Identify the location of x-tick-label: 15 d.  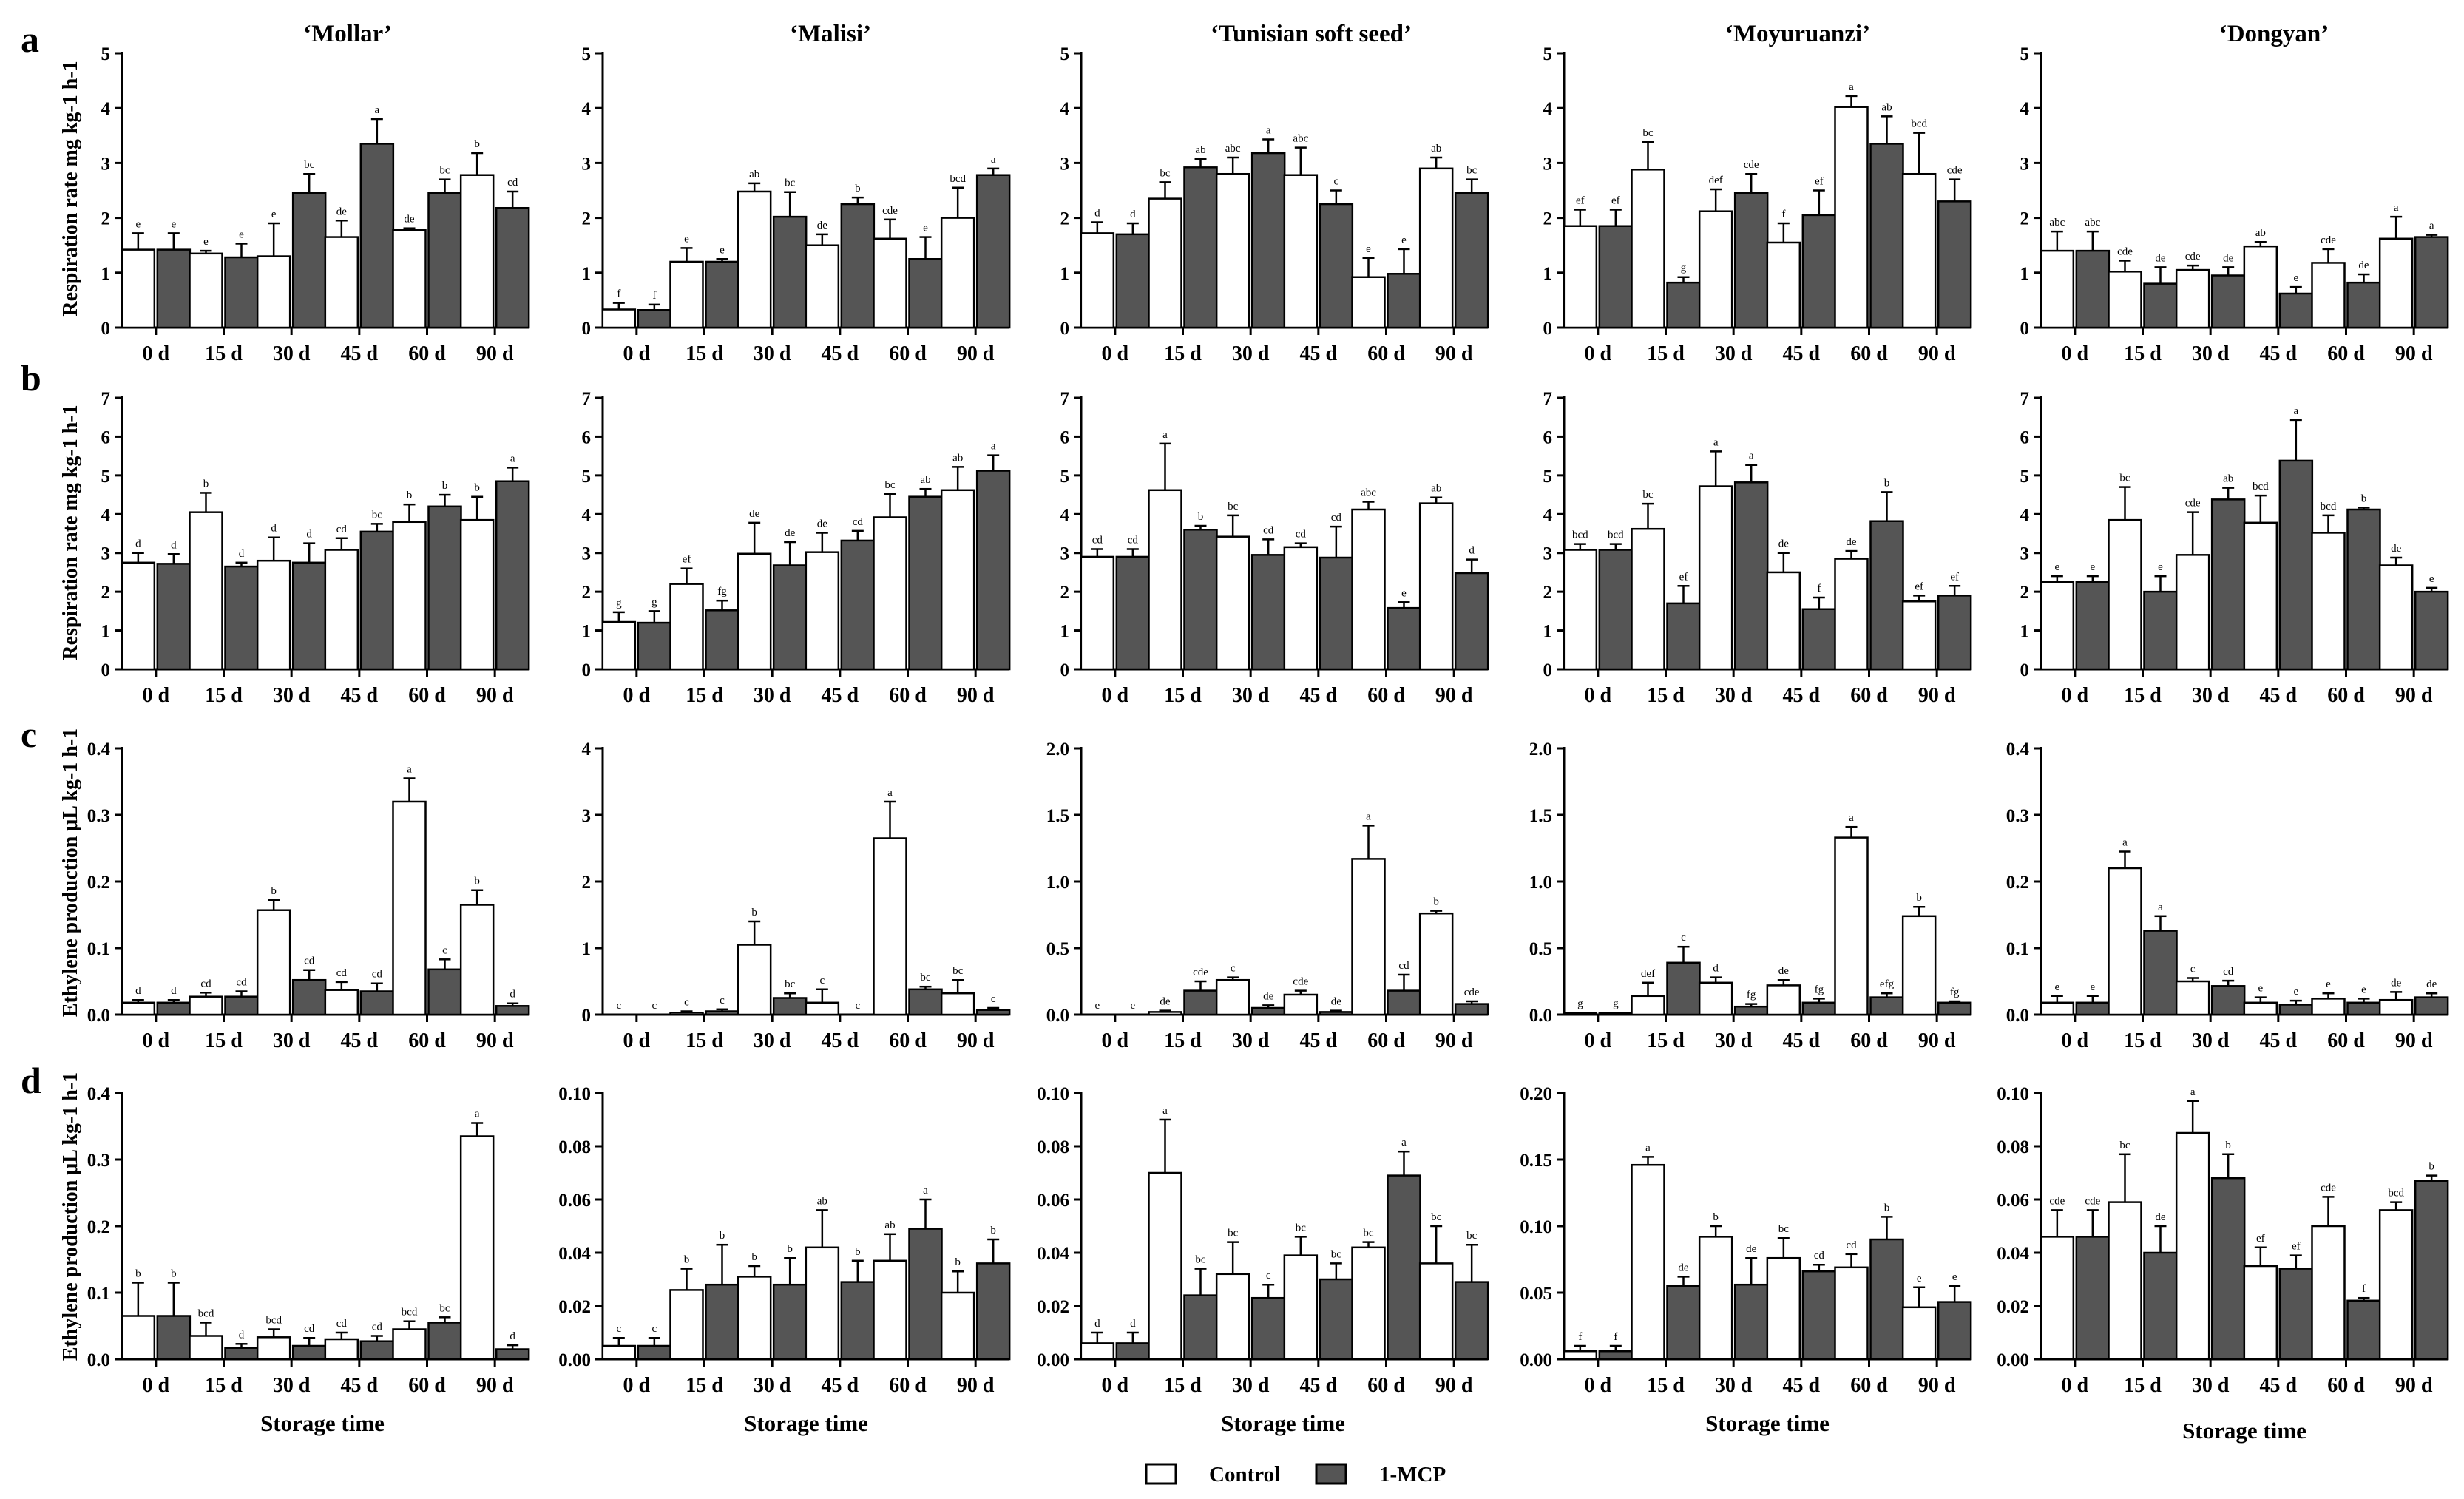
(1666, 354).